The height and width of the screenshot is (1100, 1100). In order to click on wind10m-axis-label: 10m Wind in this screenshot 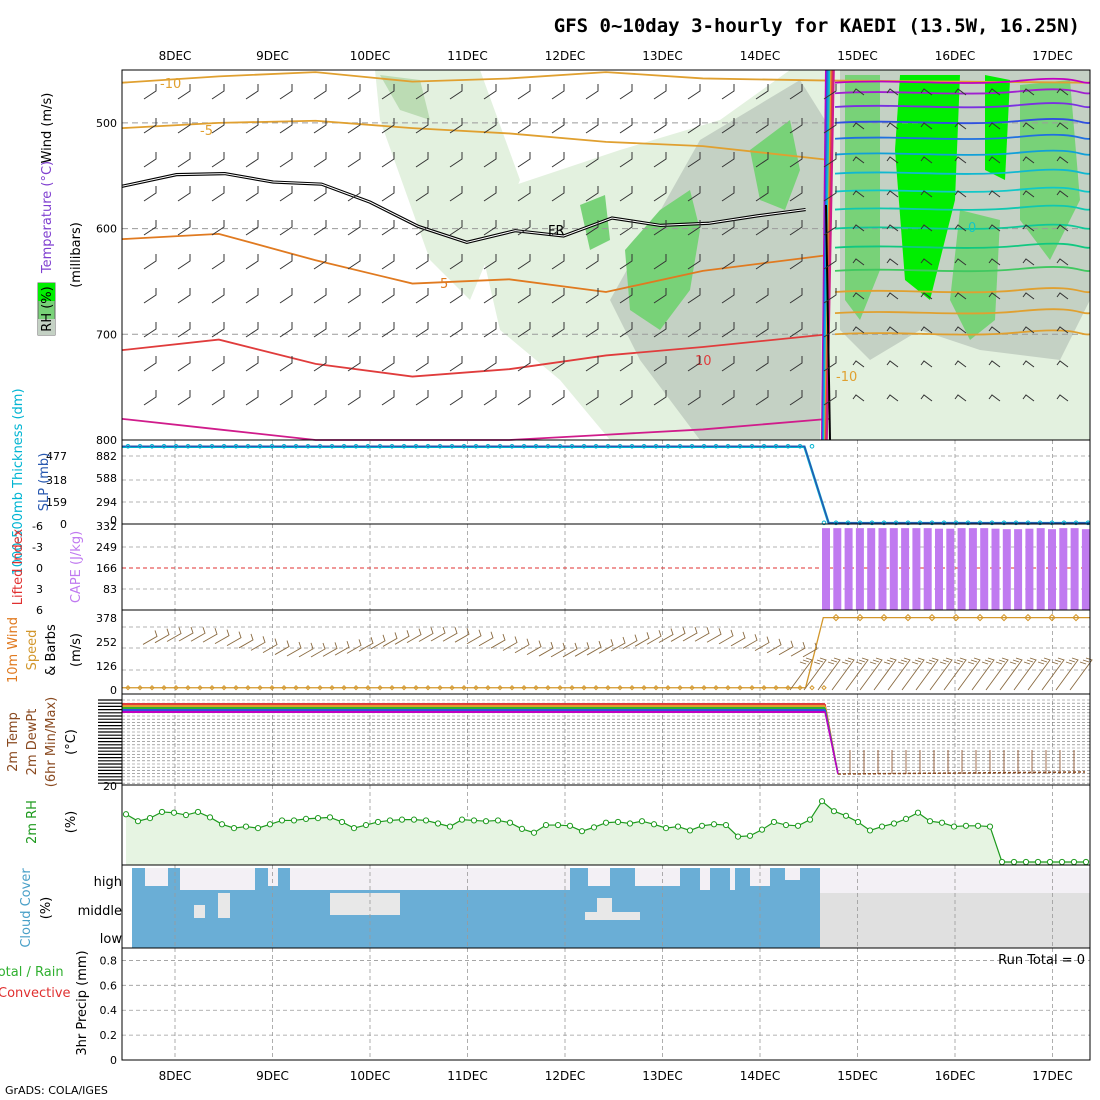, I will do `click(13, 650)`.